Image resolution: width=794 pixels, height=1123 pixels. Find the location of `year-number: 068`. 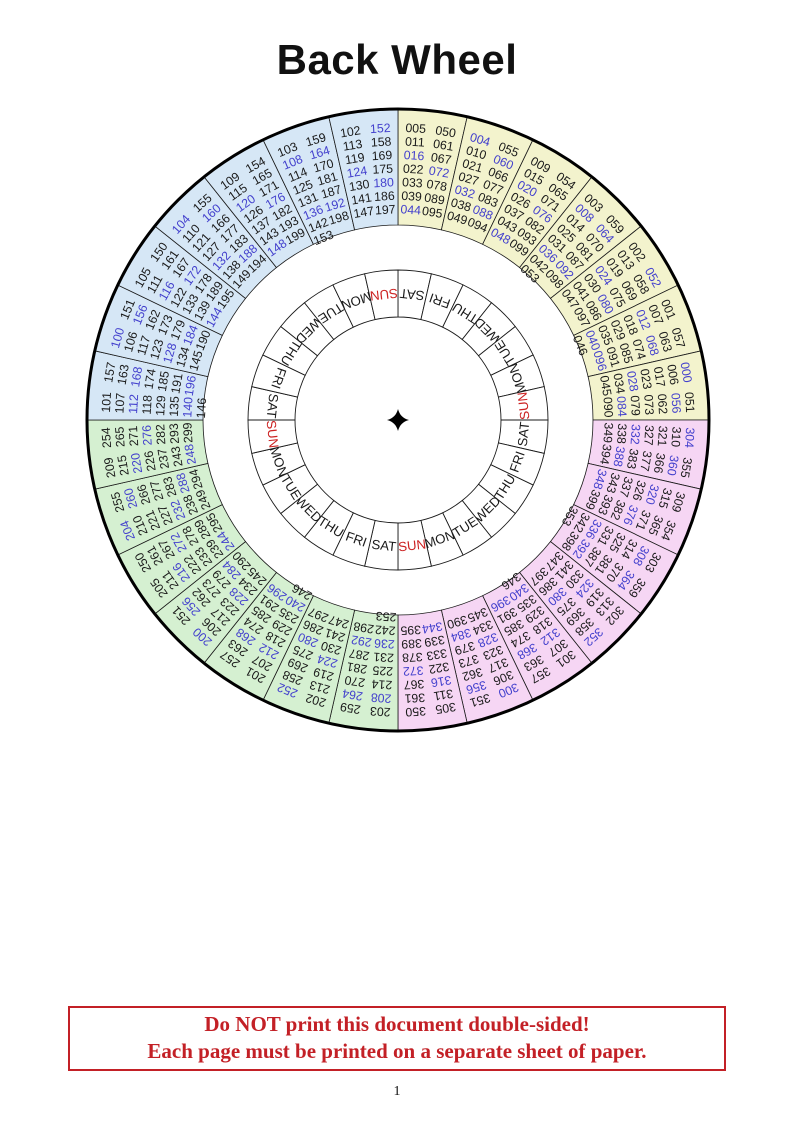

year-number: 068 is located at coordinates (652, 346).